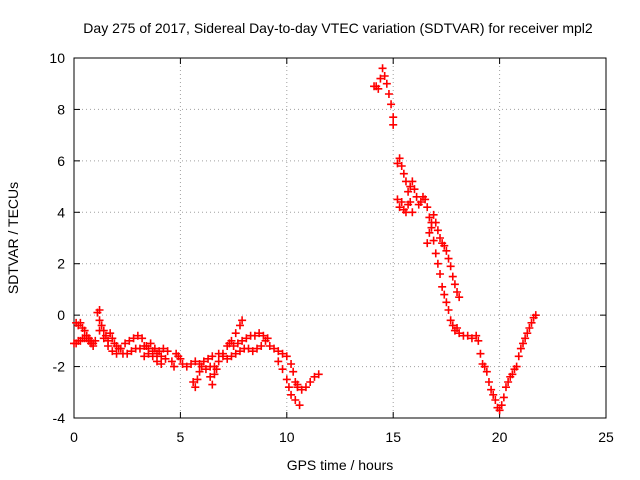  What do you see at coordinates (340, 465) in the screenshot?
I see `x-axis-label: GPS time / hours` at bounding box center [340, 465].